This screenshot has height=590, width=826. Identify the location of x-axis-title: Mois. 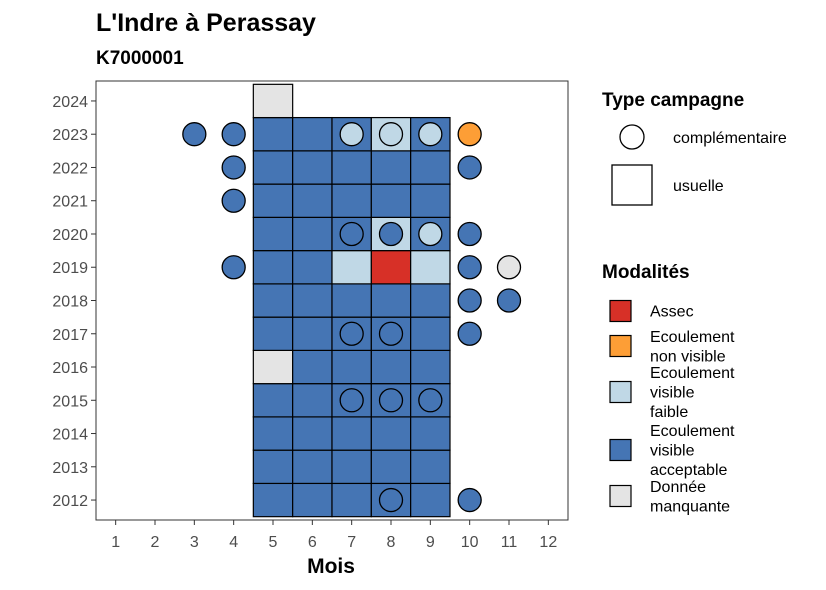
(331, 566).